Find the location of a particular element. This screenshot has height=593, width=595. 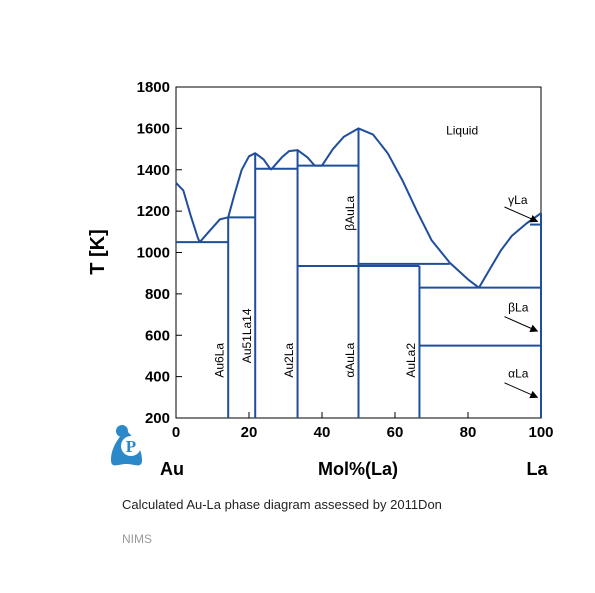

y-tick-label-5: 1200 is located at coordinates (153, 211).